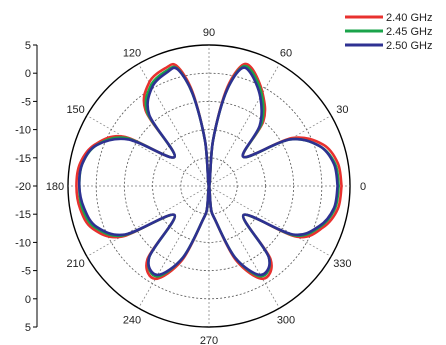  I want to click on angle-tick-label: 0, so click(363, 187).